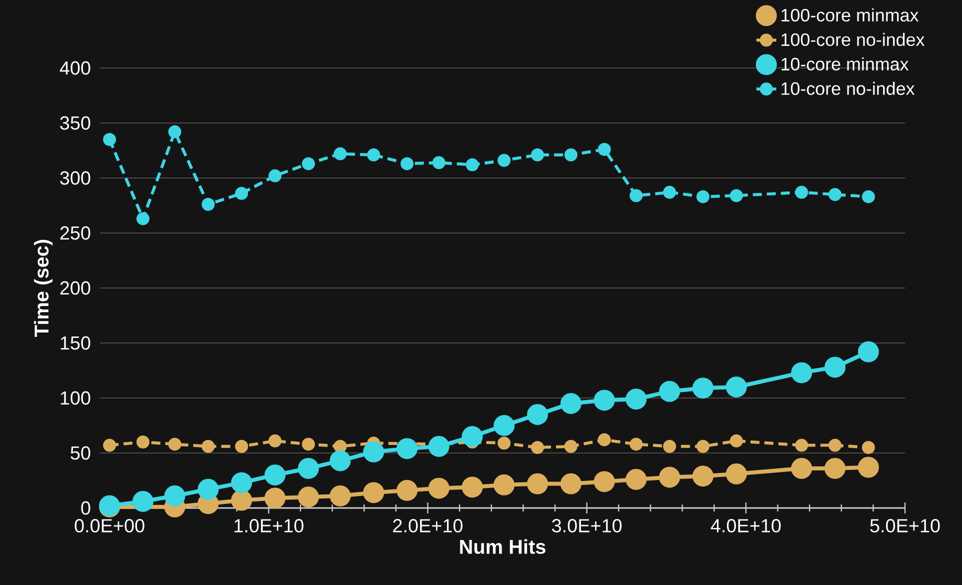  Describe the element at coordinates (853, 39) in the screenshot. I see `legend-label: 100-core no-index` at that location.